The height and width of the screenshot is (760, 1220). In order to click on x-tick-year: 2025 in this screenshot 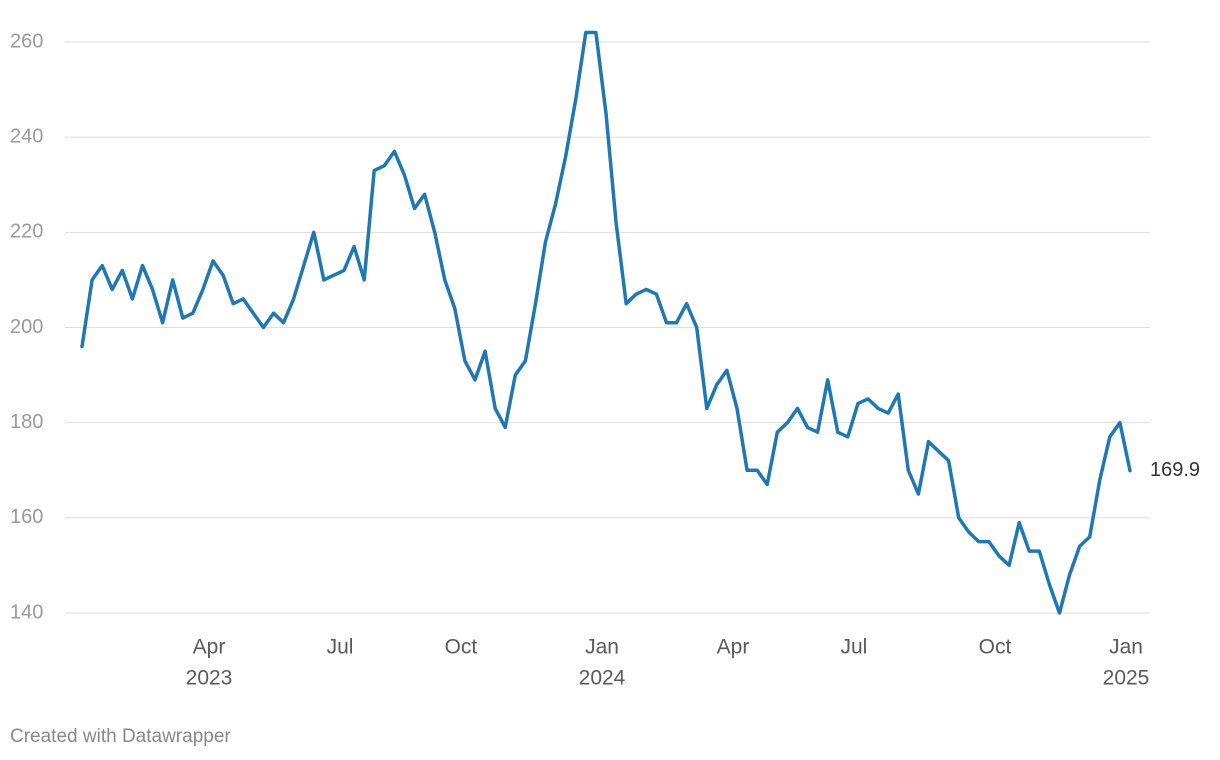, I will do `click(1126, 678)`.